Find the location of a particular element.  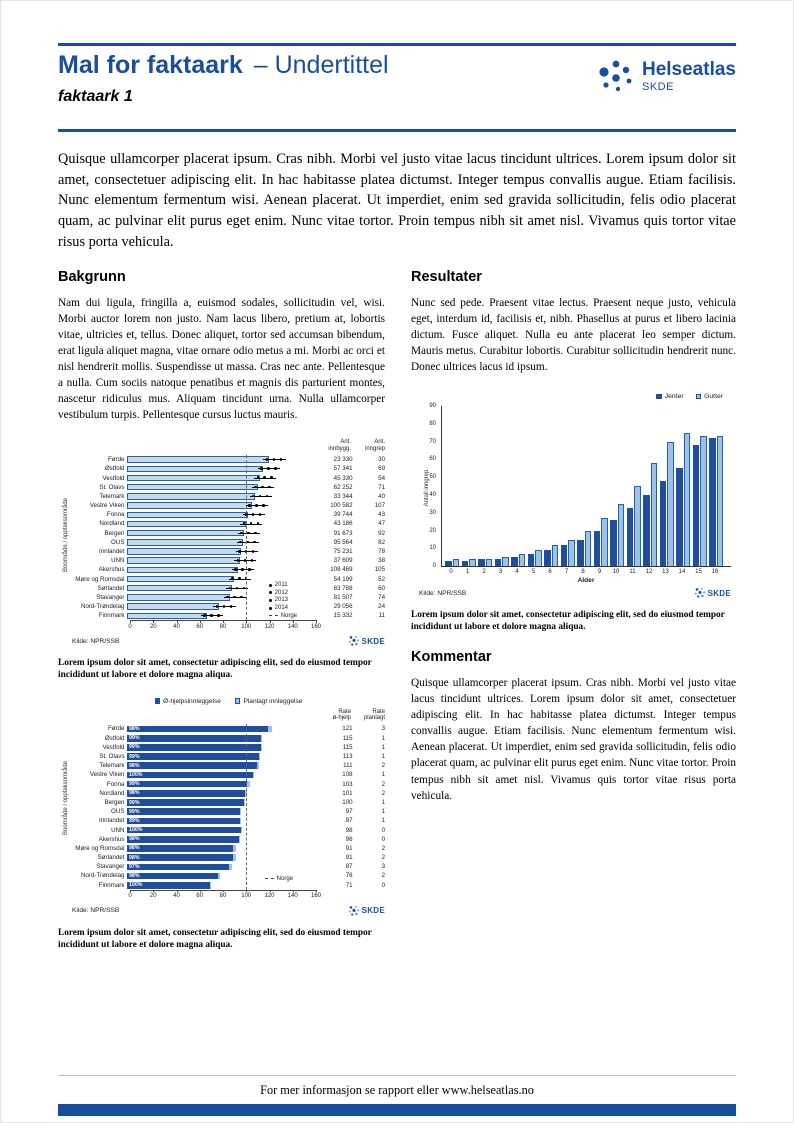

chart2-row-label: Sørlandet is located at coordinates (111, 858).